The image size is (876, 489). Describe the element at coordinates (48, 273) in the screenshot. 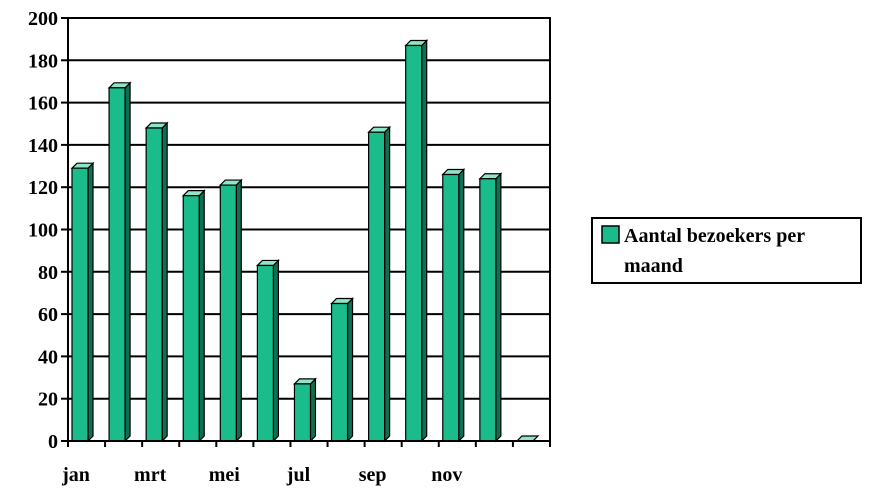

I see `y-tick-label: 80` at that location.